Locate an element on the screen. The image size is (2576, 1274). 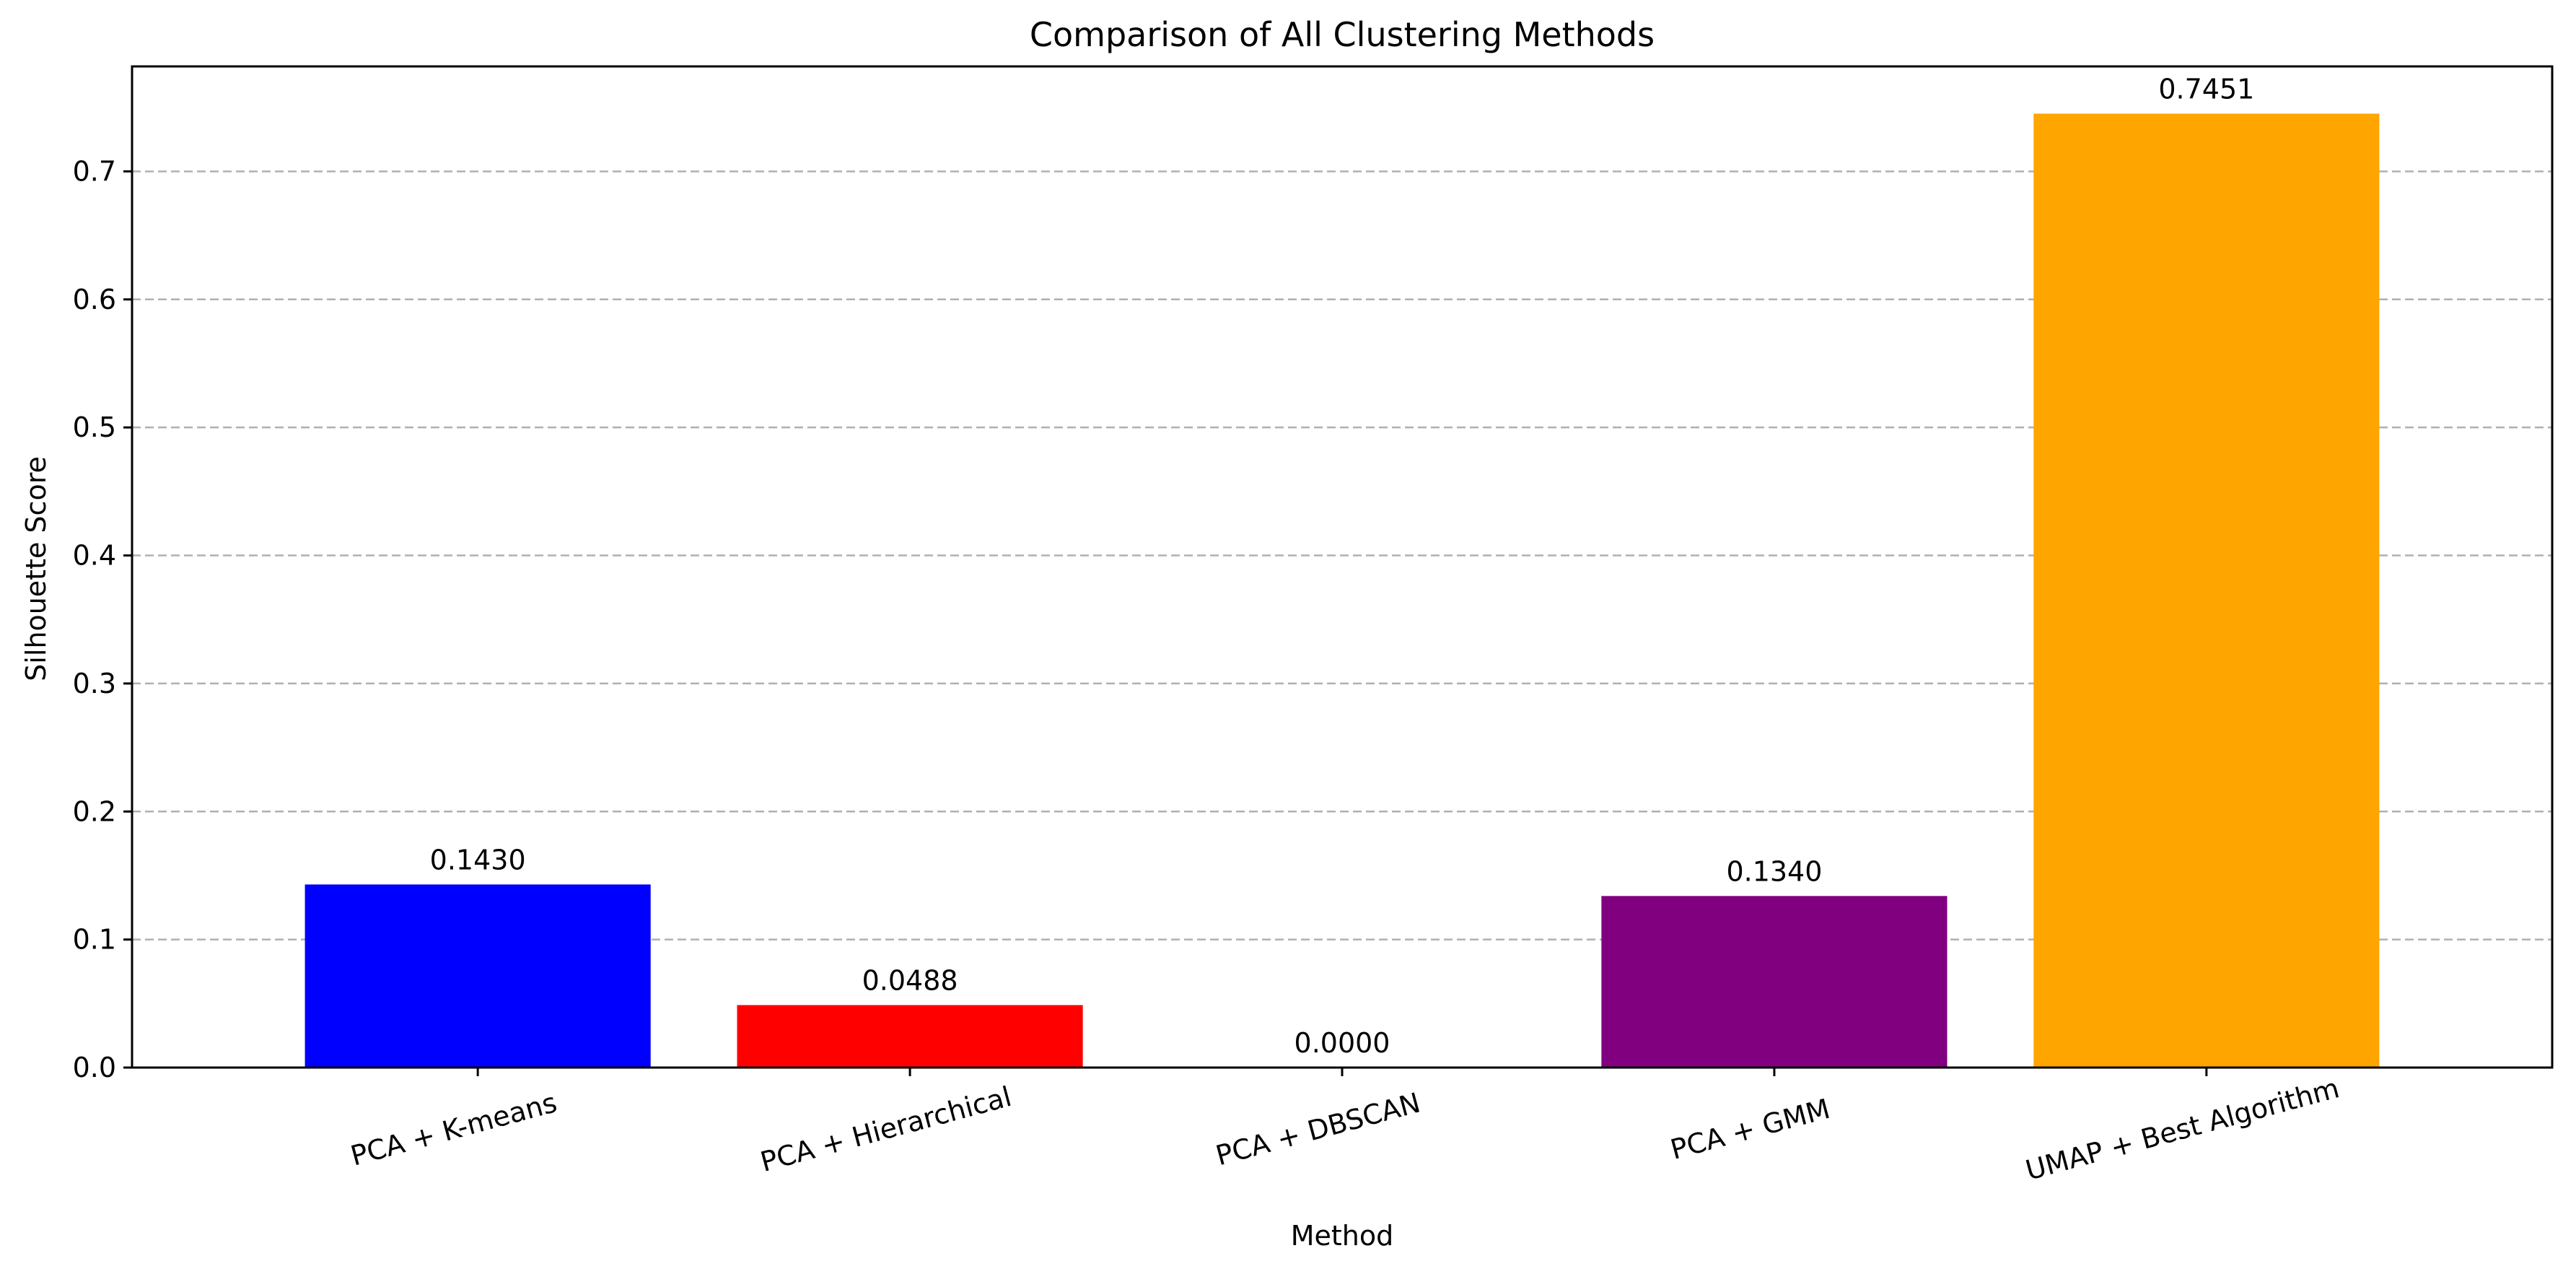
y-axis-label: Silhouette Score is located at coordinates (36, 568).